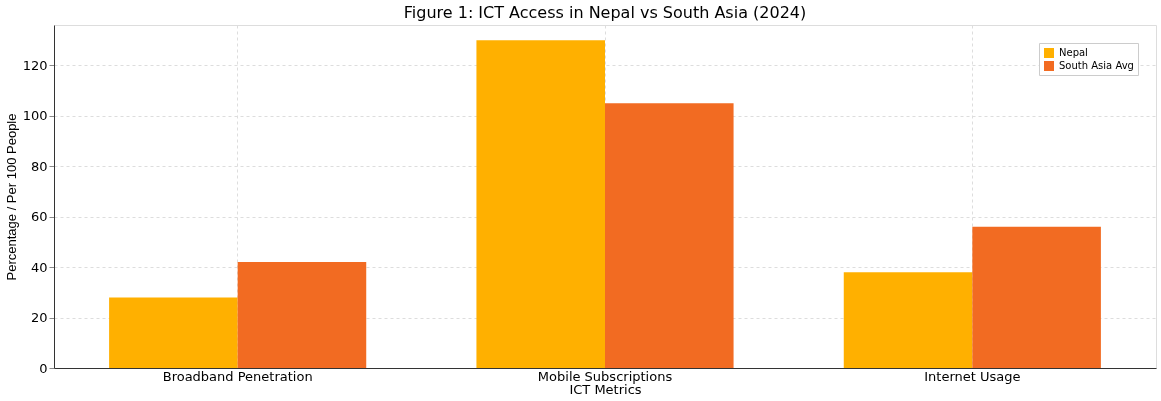 This screenshot has width=1161, height=401. Describe the element at coordinates (605, 12) in the screenshot. I see `chart-title: Figure 1: ICT Access in Nepal vs South Asia (2024)` at that location.